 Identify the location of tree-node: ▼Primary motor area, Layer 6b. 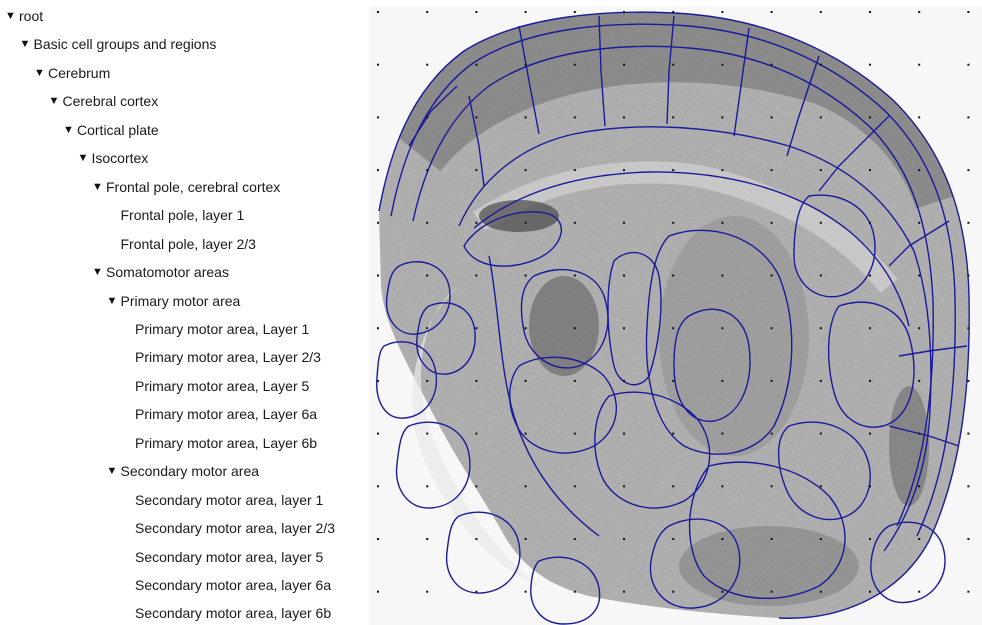
(219, 443).